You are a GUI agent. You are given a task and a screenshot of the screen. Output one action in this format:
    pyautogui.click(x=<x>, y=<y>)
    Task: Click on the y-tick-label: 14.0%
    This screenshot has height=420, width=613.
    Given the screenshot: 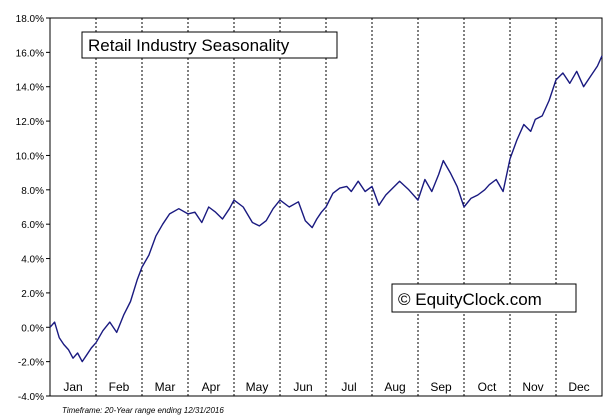 What is the action you would take?
    pyautogui.click(x=30, y=88)
    